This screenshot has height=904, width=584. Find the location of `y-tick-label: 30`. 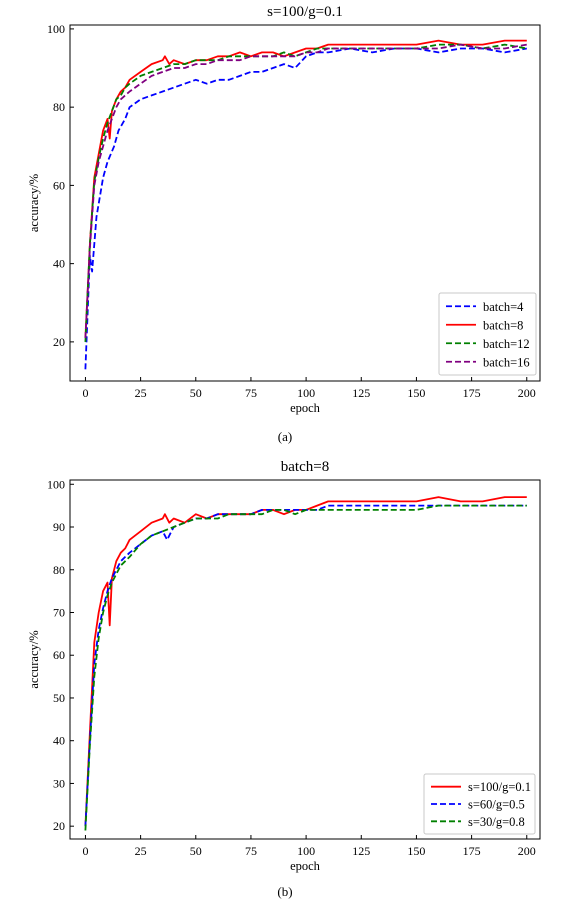

y-tick-label: 30 is located at coordinates (59, 783).